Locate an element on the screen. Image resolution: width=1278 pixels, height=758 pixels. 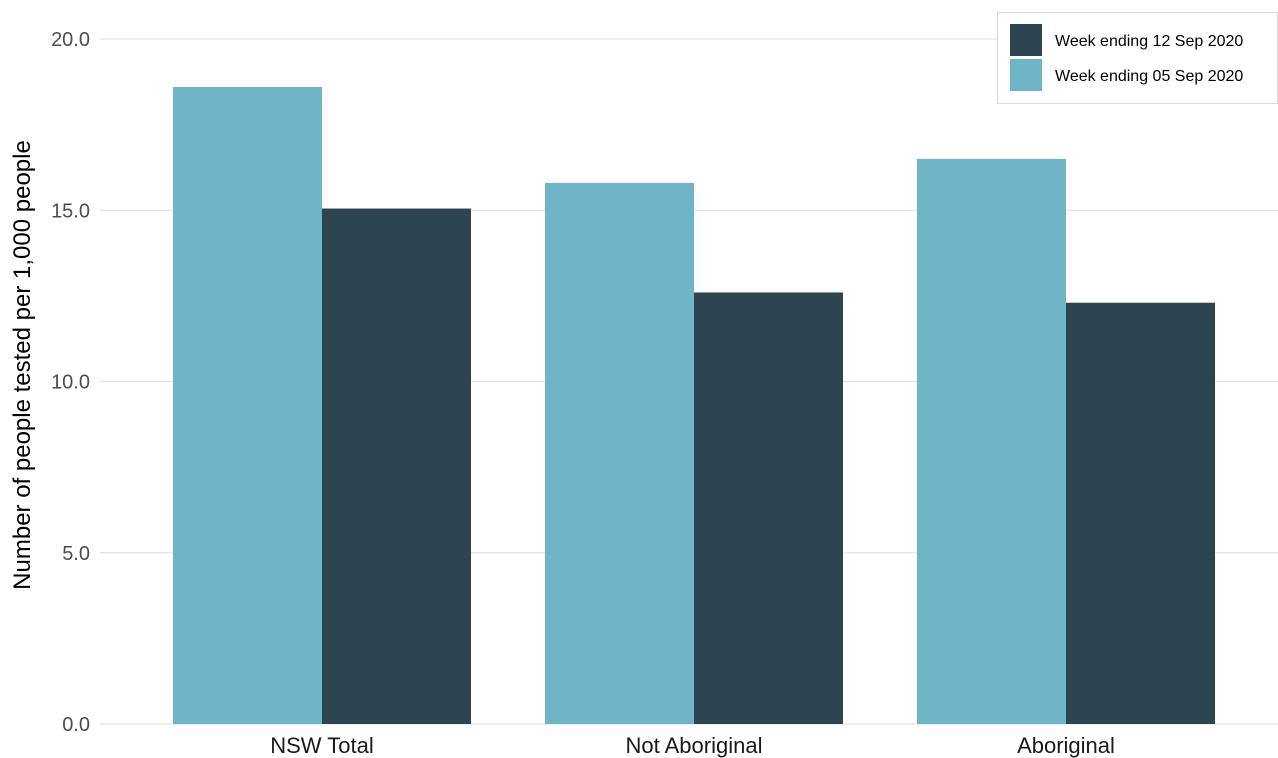
y-tick-label: 10.0 is located at coordinates (70, 383).